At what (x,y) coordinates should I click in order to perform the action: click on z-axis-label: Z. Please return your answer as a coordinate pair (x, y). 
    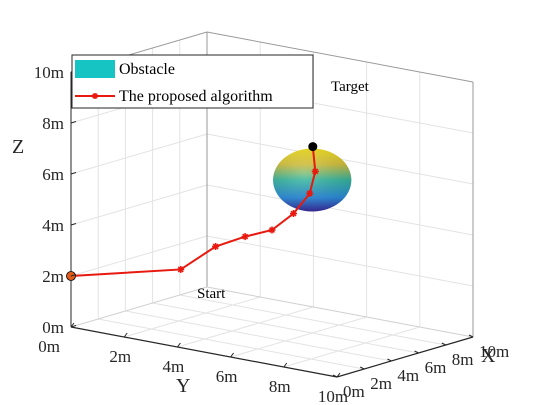
    Looking at the image, I should click on (18, 147).